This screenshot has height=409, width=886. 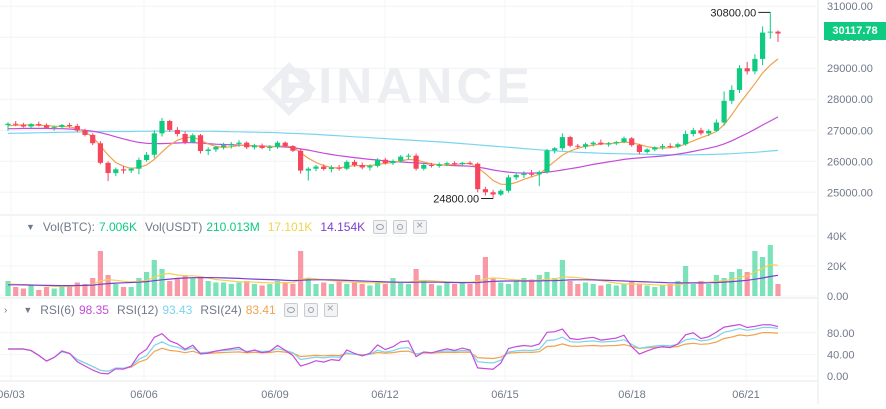 What do you see at coordinates (850, 193) in the screenshot?
I see `price-tick-label: 25000.00` at bounding box center [850, 193].